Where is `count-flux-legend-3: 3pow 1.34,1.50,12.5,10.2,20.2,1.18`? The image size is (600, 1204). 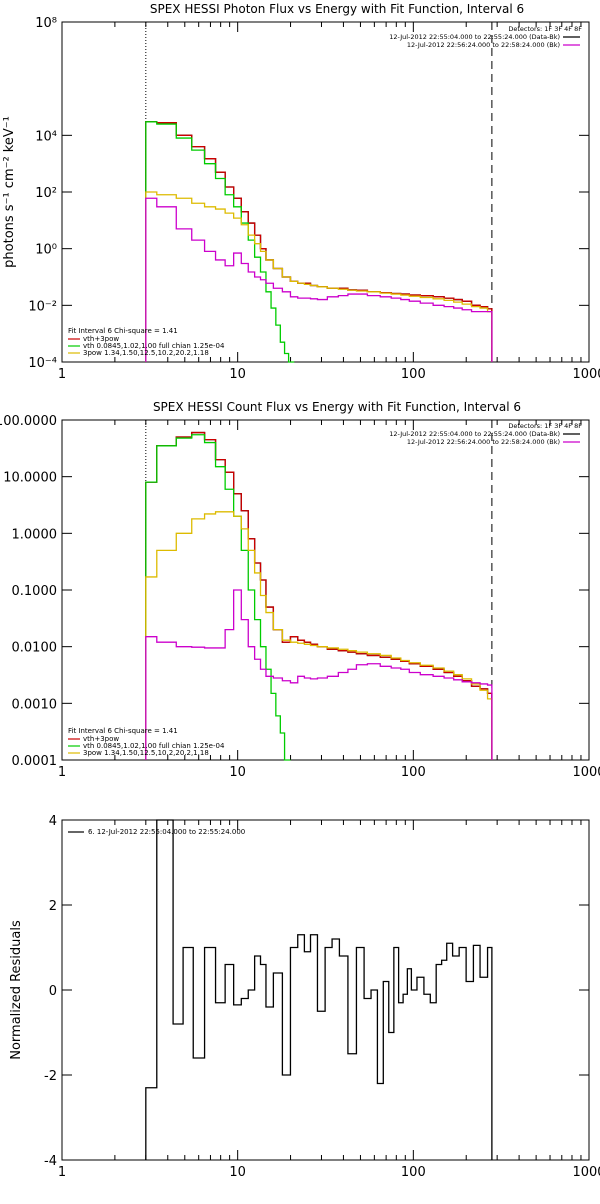 count-flux-legend-3: 3pow 1.34,1.50,12.5,10.2,20.2,1.18 is located at coordinates (146, 753).